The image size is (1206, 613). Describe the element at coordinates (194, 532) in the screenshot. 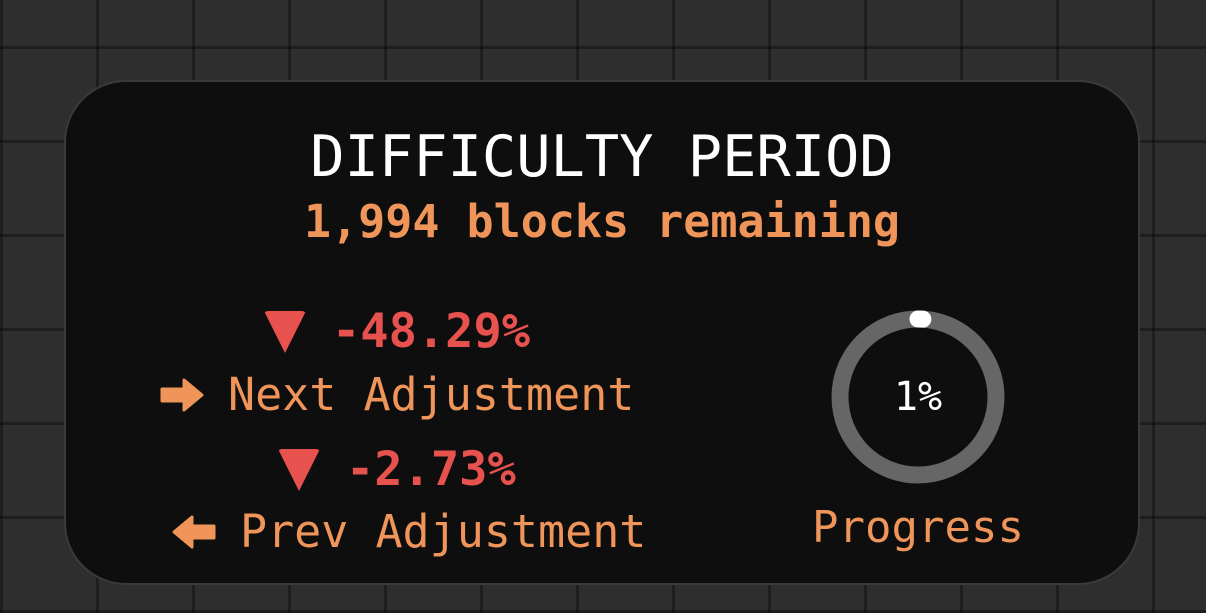

I see `arrow-left-icon` at that location.